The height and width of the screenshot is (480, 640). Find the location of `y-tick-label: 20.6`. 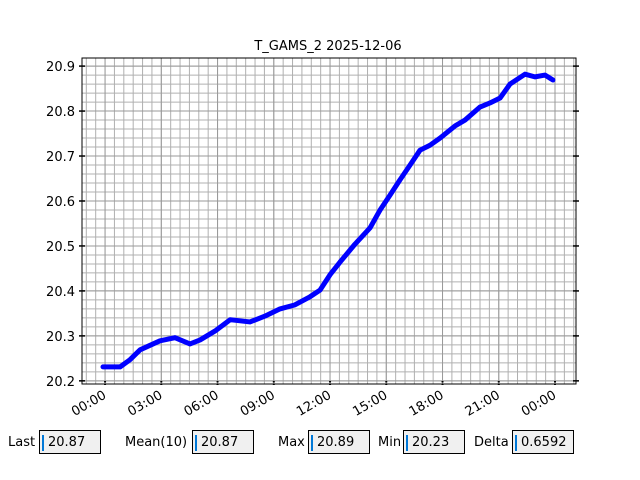

y-tick-label: 20.6 is located at coordinates (60, 202).